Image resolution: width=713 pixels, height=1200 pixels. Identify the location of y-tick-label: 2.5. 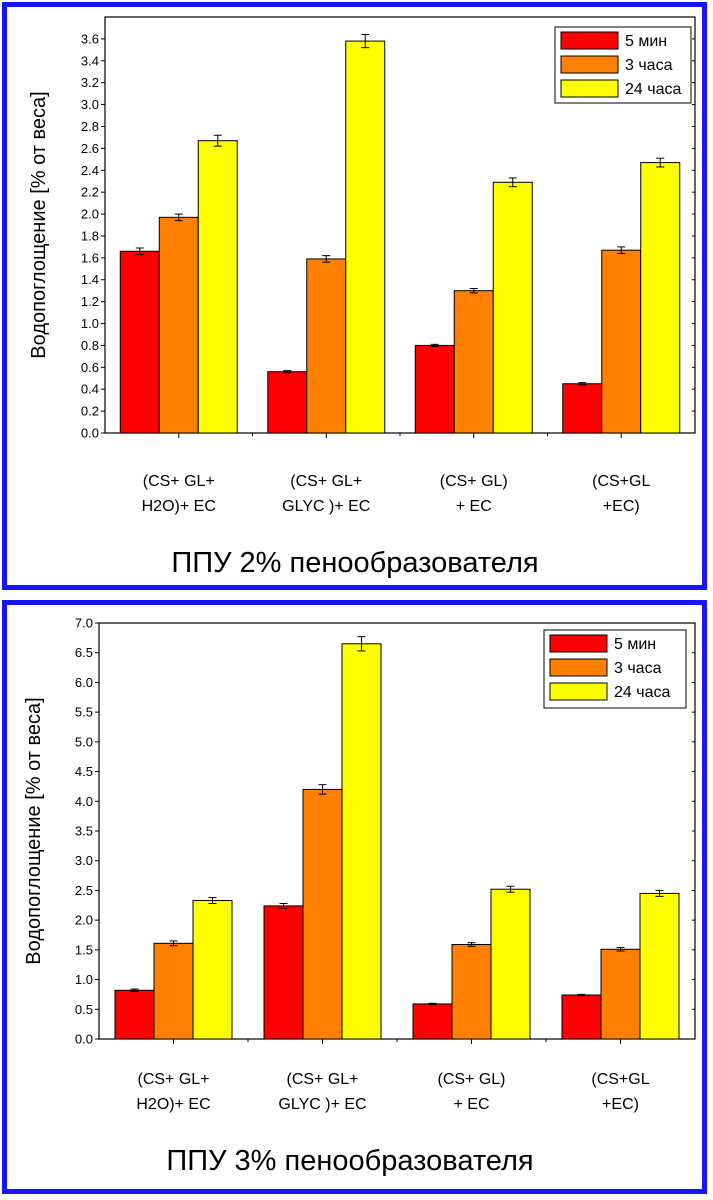
(84, 890).